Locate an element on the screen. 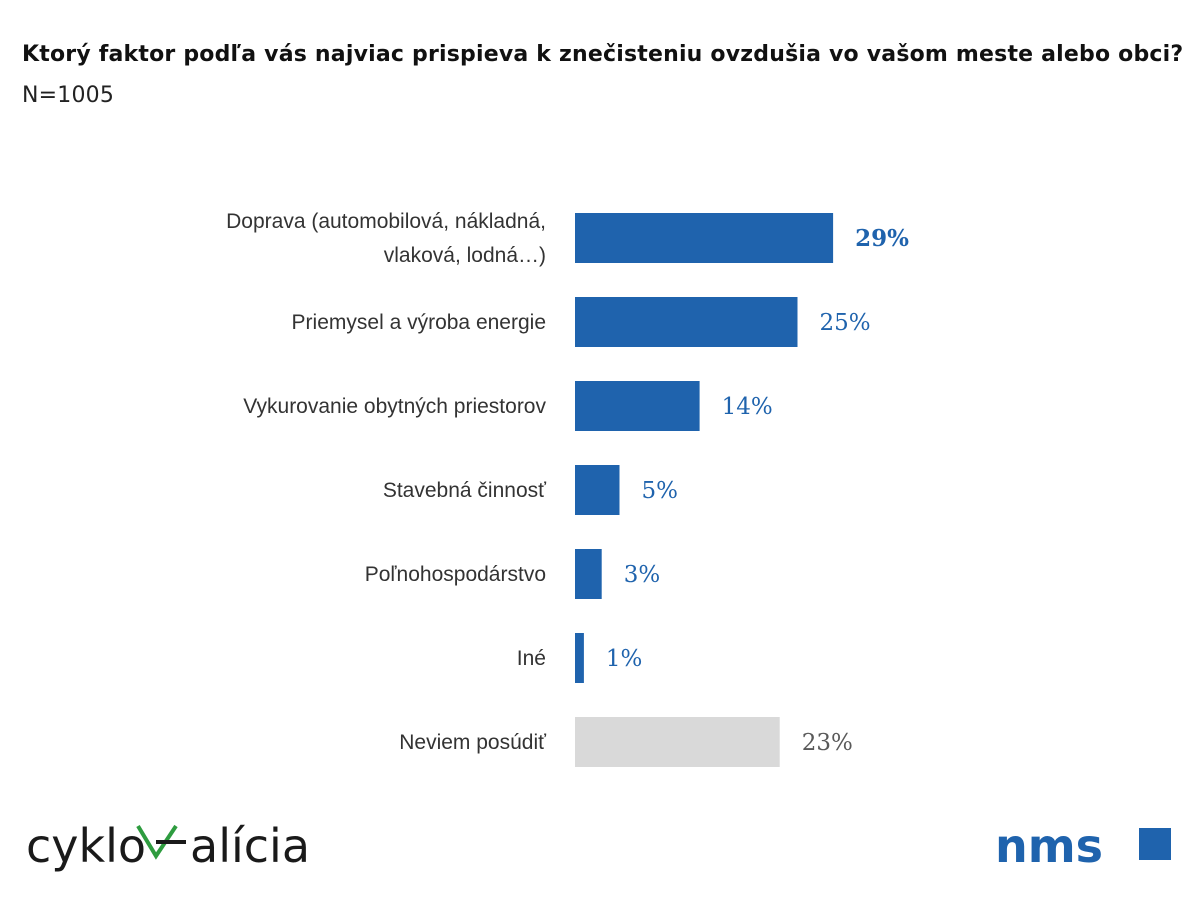 The height and width of the screenshot is (900, 1200). nms-logo-graphic: nms is located at coordinates (1083, 846).